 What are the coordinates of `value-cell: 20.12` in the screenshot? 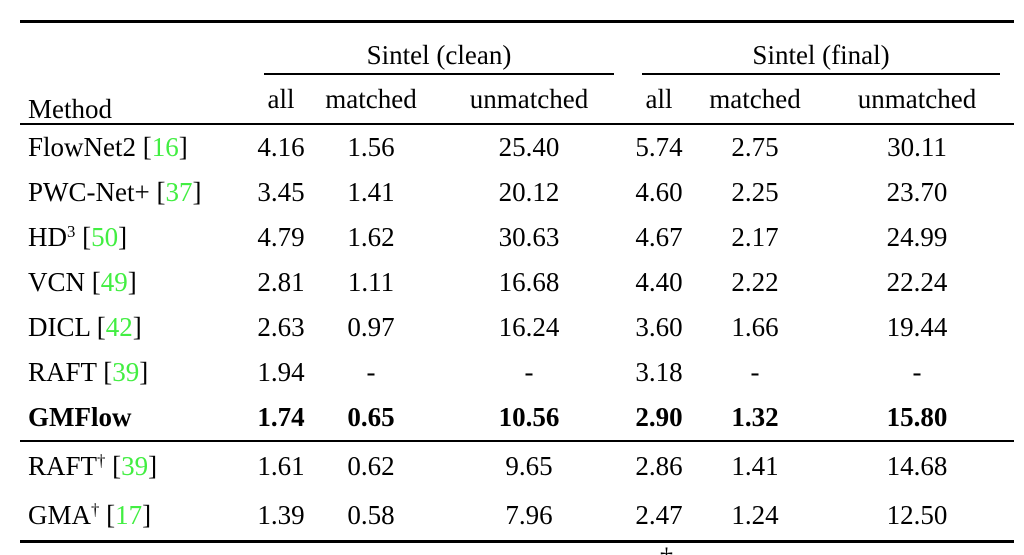 It's located at (529, 192).